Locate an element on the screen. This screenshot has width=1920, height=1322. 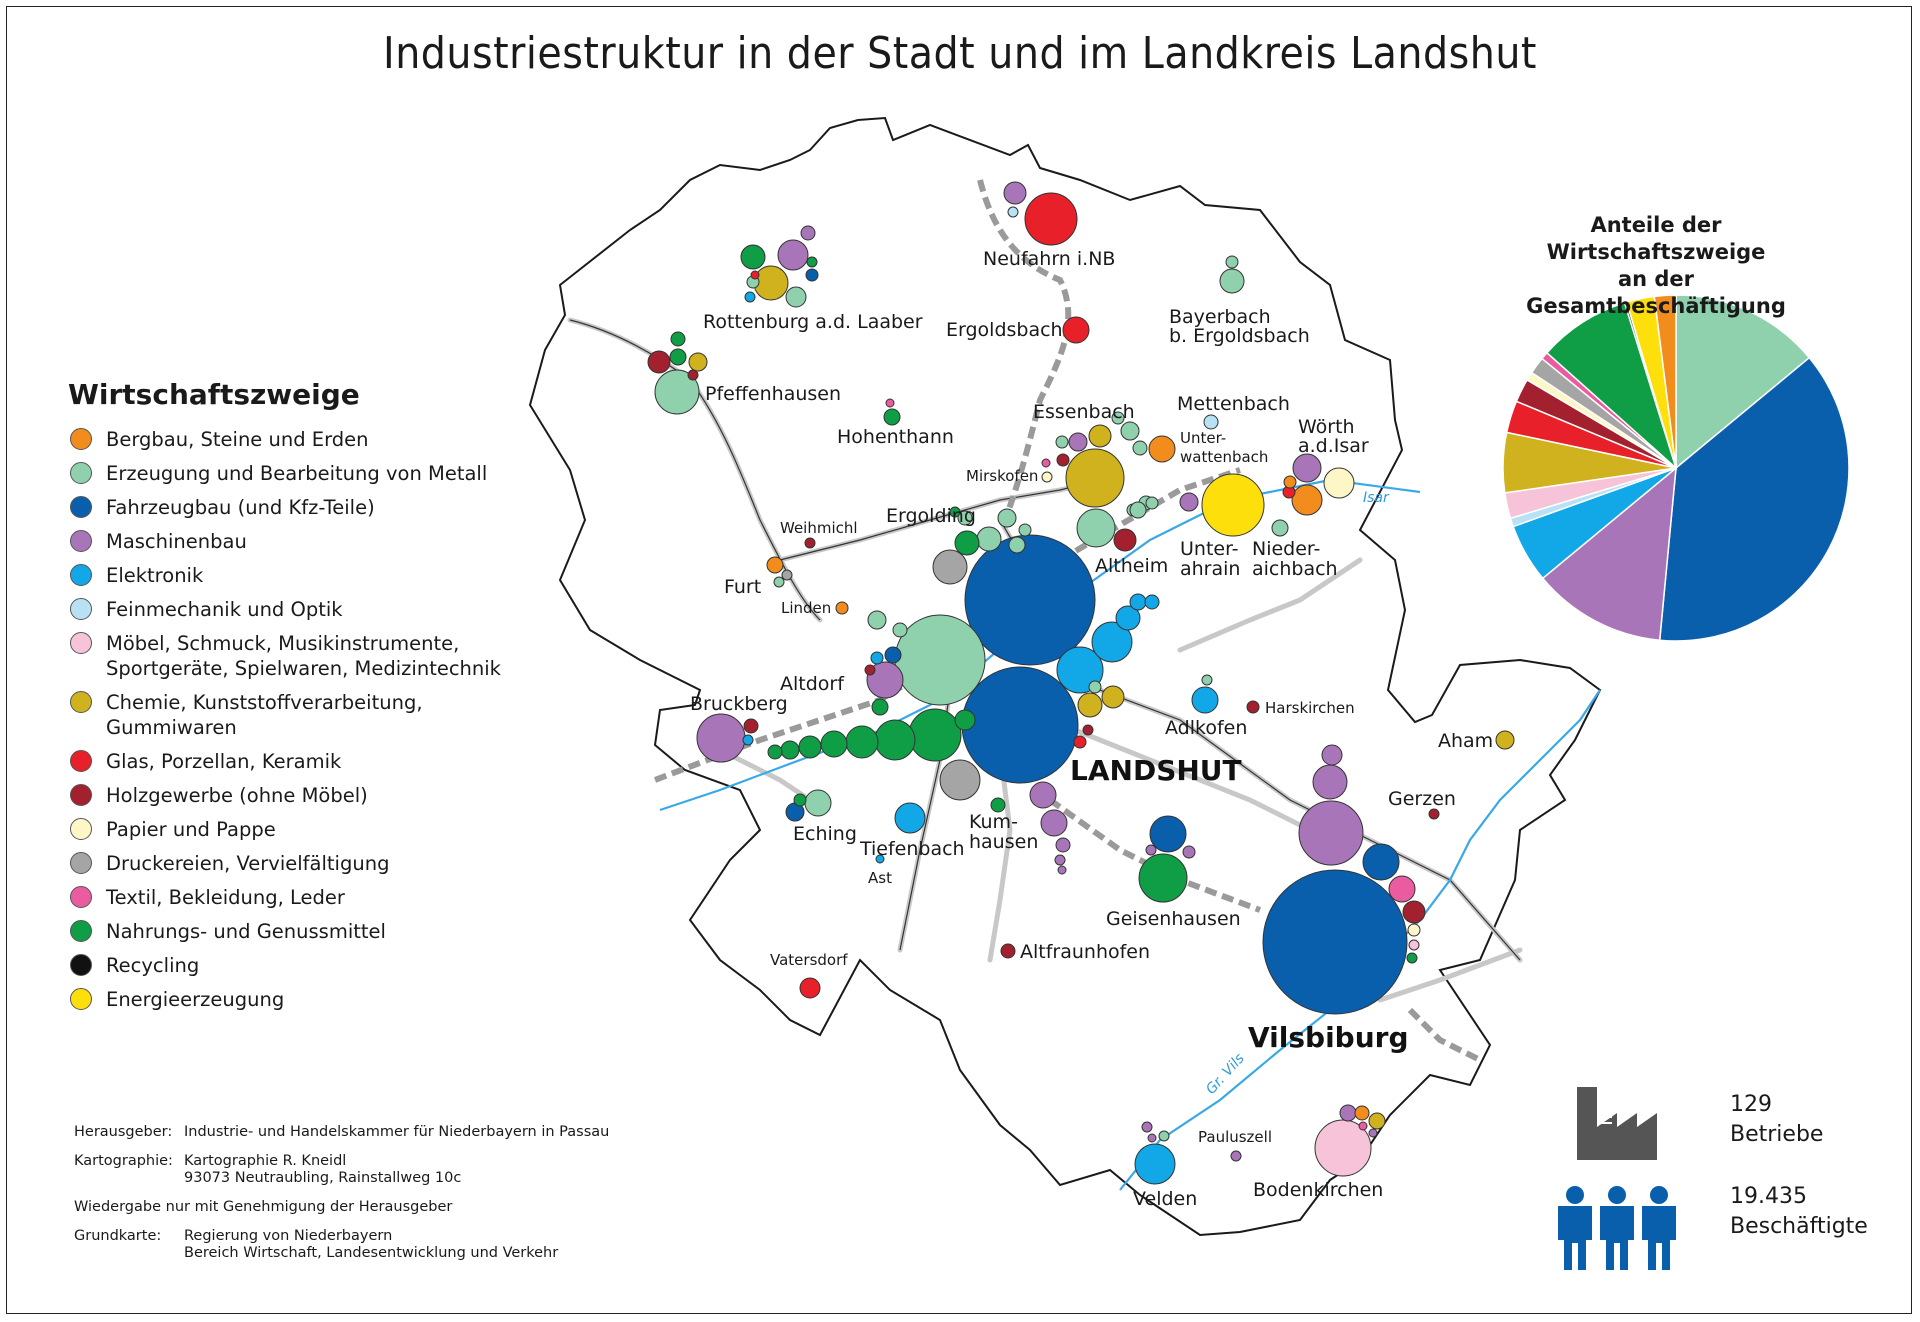
label-linden: Linden is located at coordinates (806, 608).